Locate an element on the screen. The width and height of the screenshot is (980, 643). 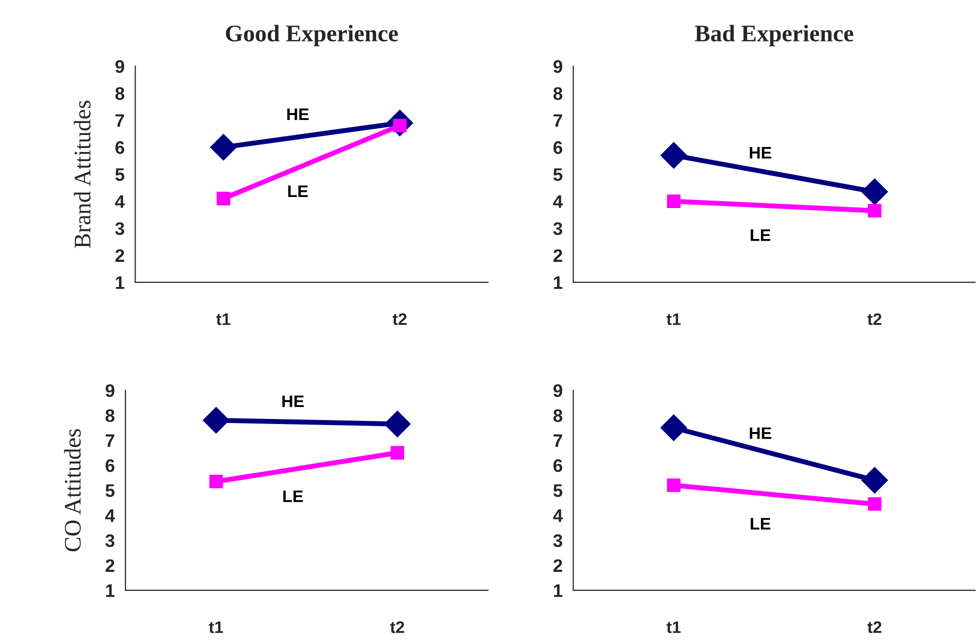
y-axis-title: Brand Attitudes is located at coordinates (82, 174).